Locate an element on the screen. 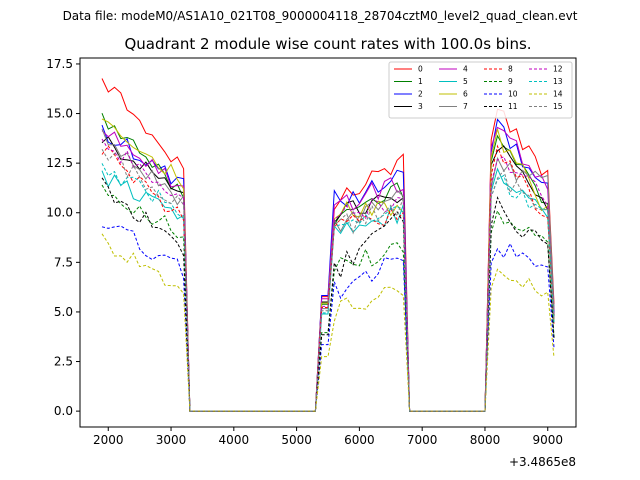  legend-label-6: 6 is located at coordinates (465, 94).